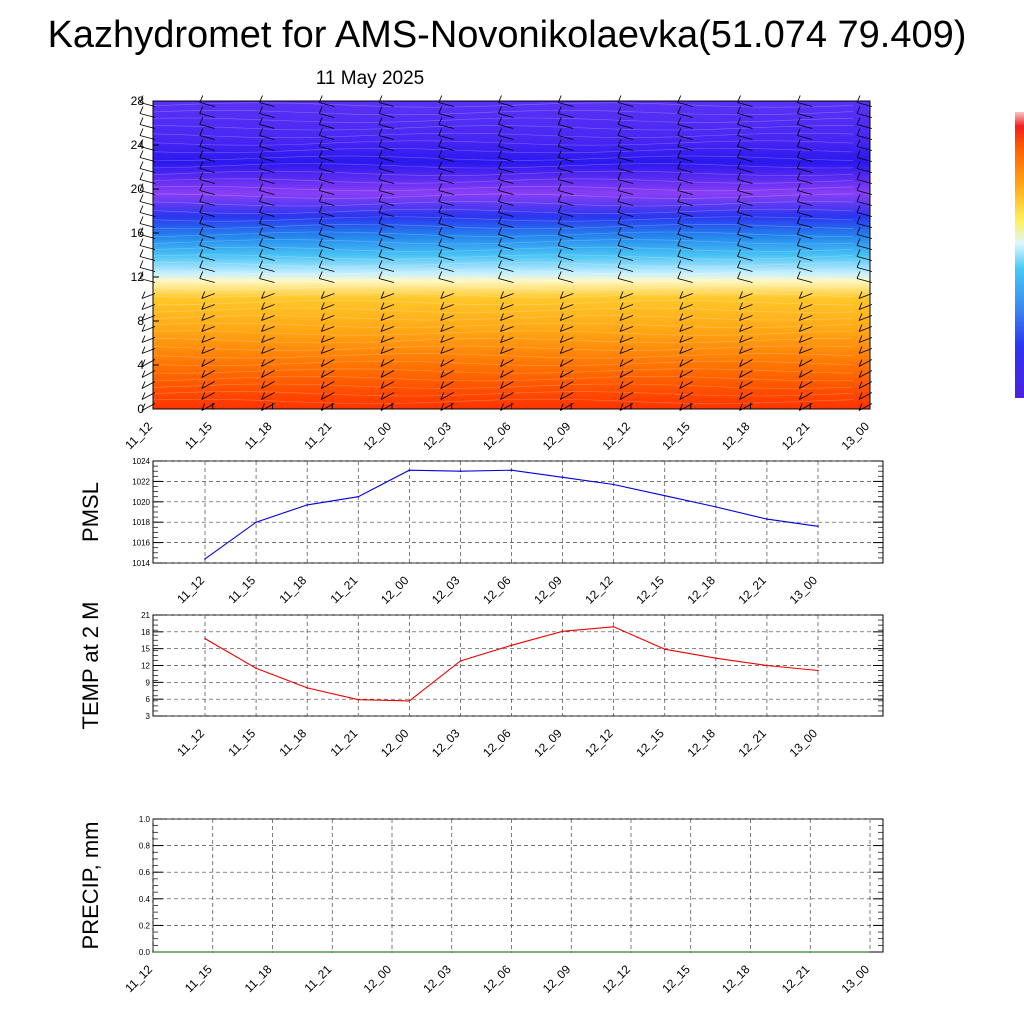  What do you see at coordinates (292, 742) in the screenshot?
I see `x-tick-label: 11_18` at bounding box center [292, 742].